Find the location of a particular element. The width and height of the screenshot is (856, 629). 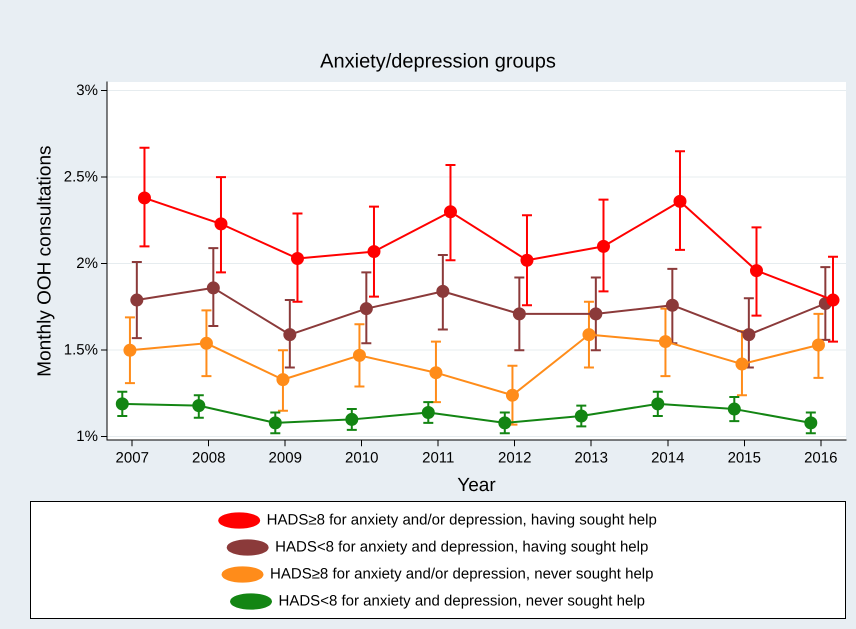

x-tick-label: 2014 is located at coordinates (667, 457).